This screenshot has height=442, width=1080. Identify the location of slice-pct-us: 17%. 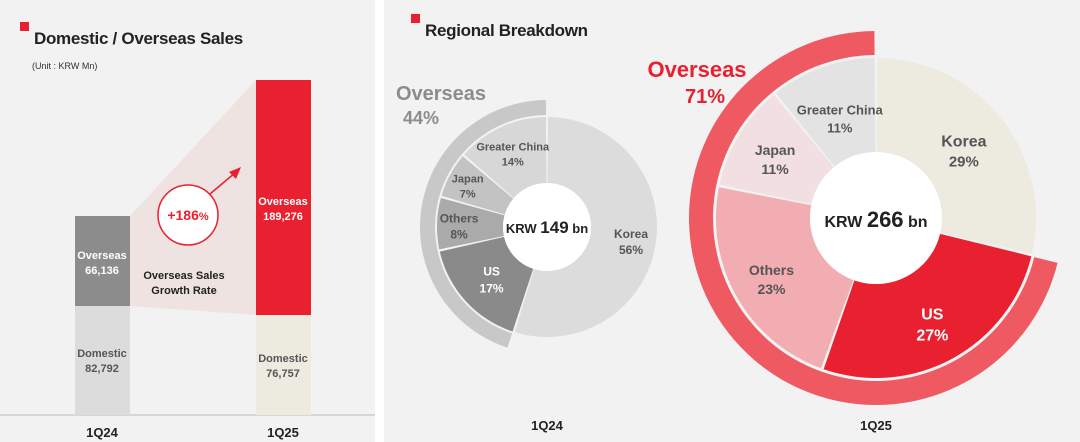
(492, 289).